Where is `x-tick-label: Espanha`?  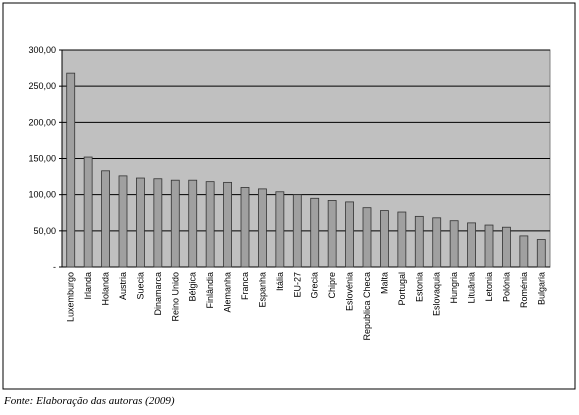 x-tick-label: Espanha is located at coordinates (262, 290).